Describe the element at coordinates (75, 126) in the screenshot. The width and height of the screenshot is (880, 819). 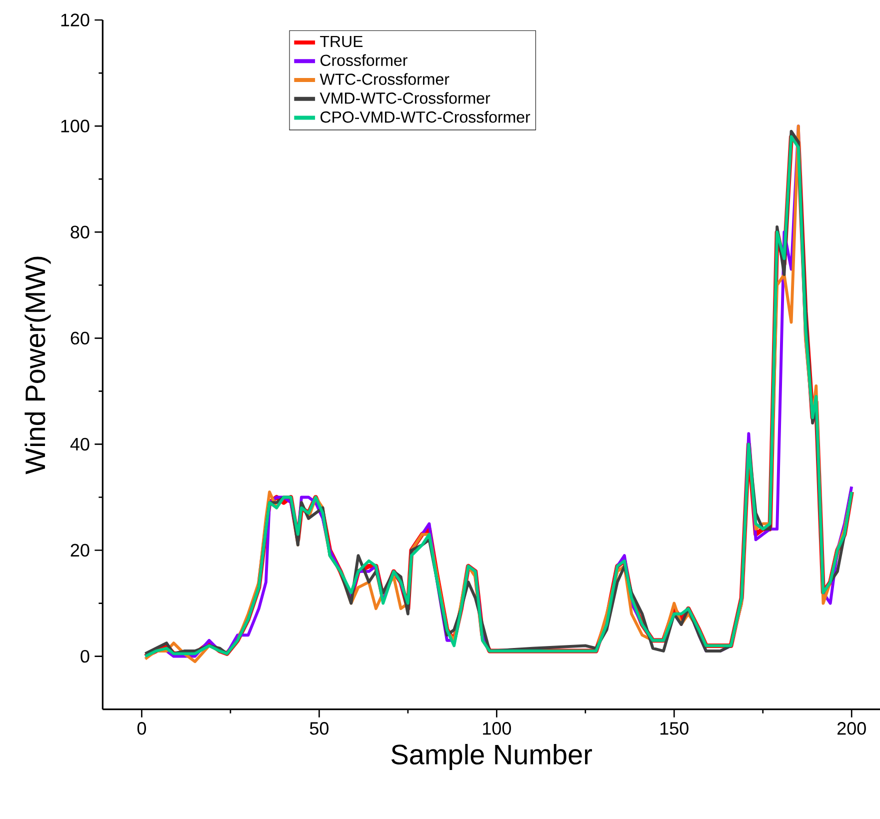
I see `y-tick-label: 100` at that location.